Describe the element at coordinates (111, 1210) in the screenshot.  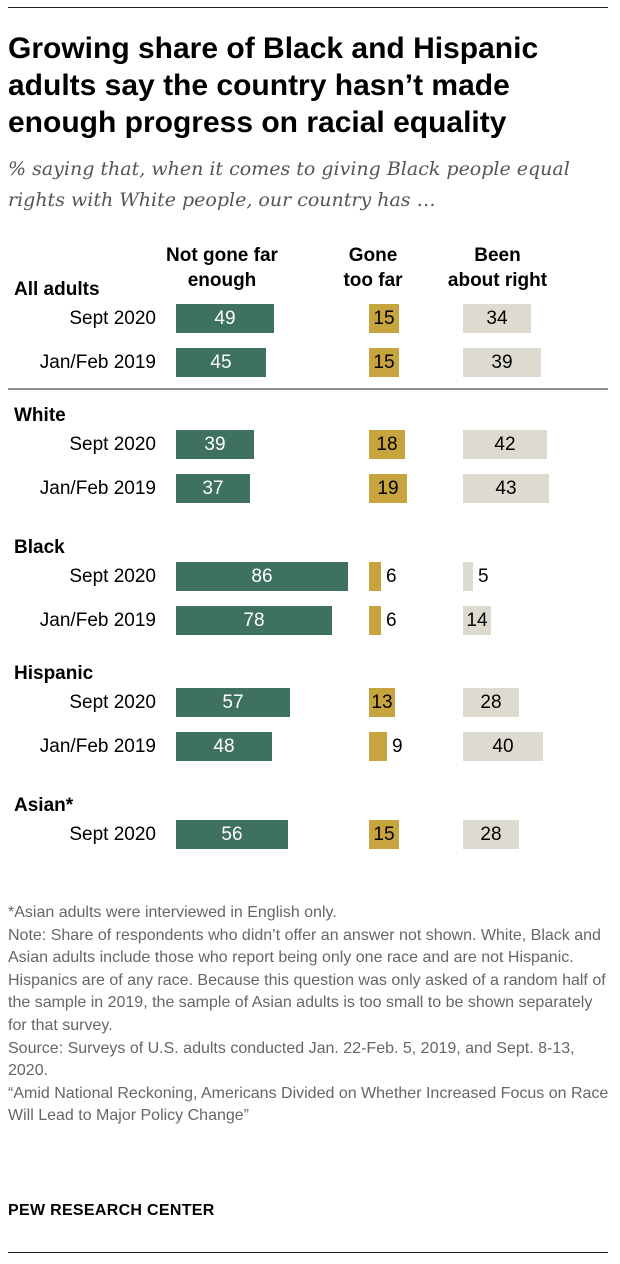
I see `pew-research-center-logo: PEW RESEARCH CENTER` at that location.